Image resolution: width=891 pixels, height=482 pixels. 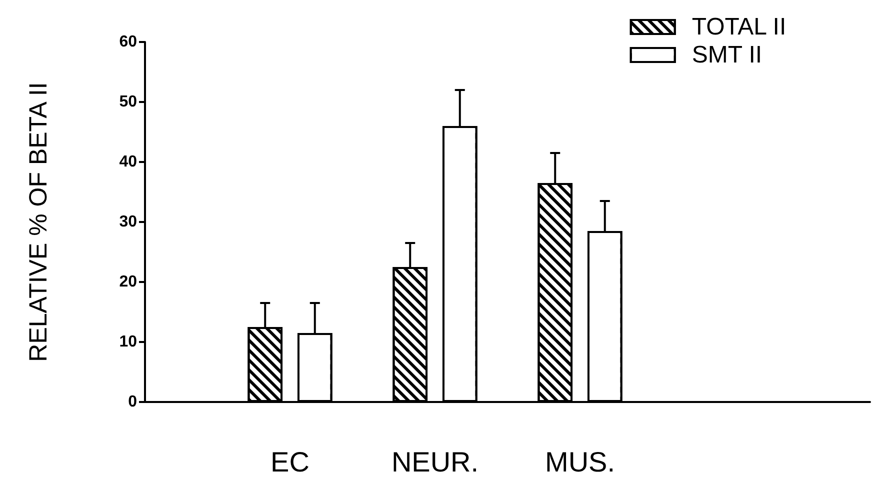 What do you see at coordinates (38, 222) in the screenshot?
I see `y-axis-title: RELATIVE % OF BETA II` at bounding box center [38, 222].